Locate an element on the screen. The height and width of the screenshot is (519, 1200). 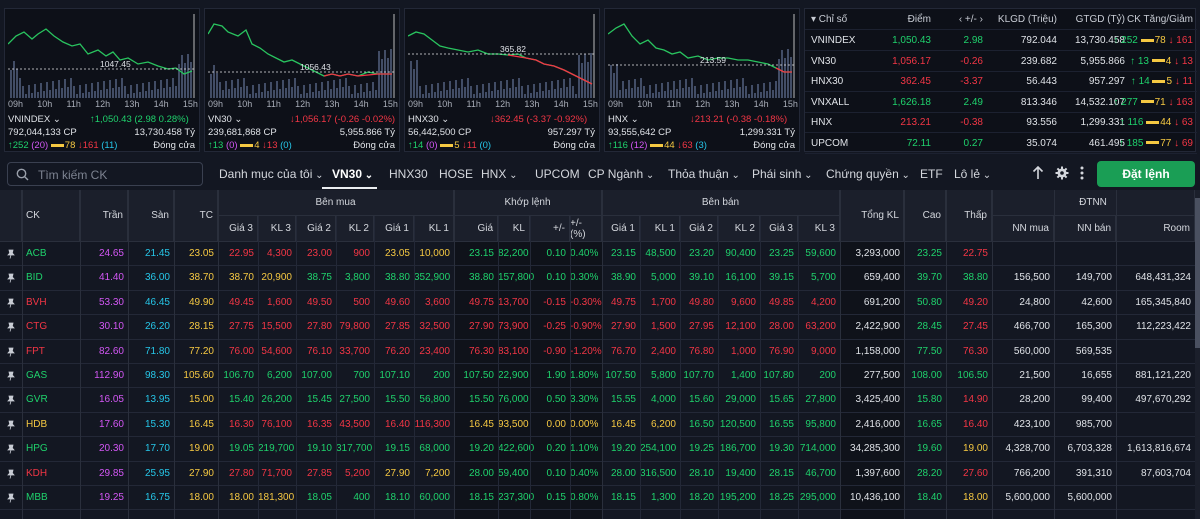
header-high: Cao is located at coordinates (925, 216).